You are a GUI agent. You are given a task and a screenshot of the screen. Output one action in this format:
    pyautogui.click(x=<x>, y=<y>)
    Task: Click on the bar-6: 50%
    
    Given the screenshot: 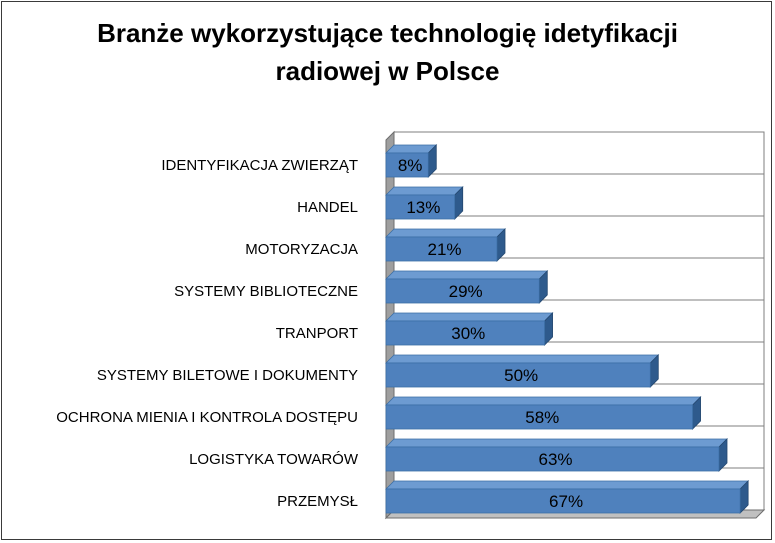 What is the action you would take?
    pyautogui.click(x=522, y=371)
    